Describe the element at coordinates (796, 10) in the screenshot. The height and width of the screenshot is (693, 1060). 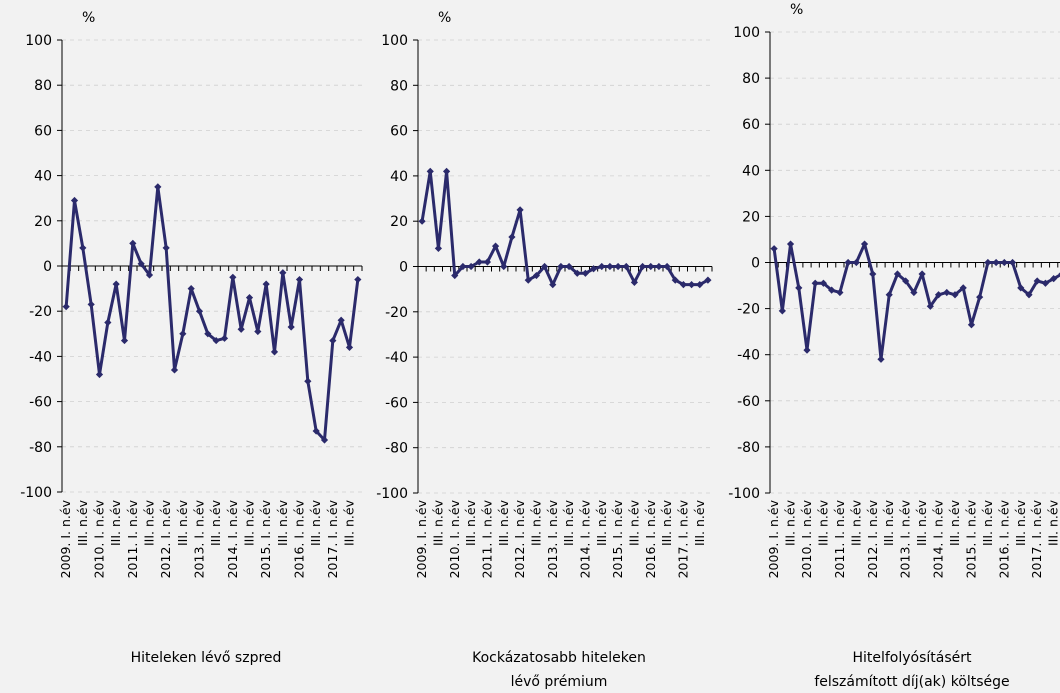
I see `y-axis-label: %` at that location.